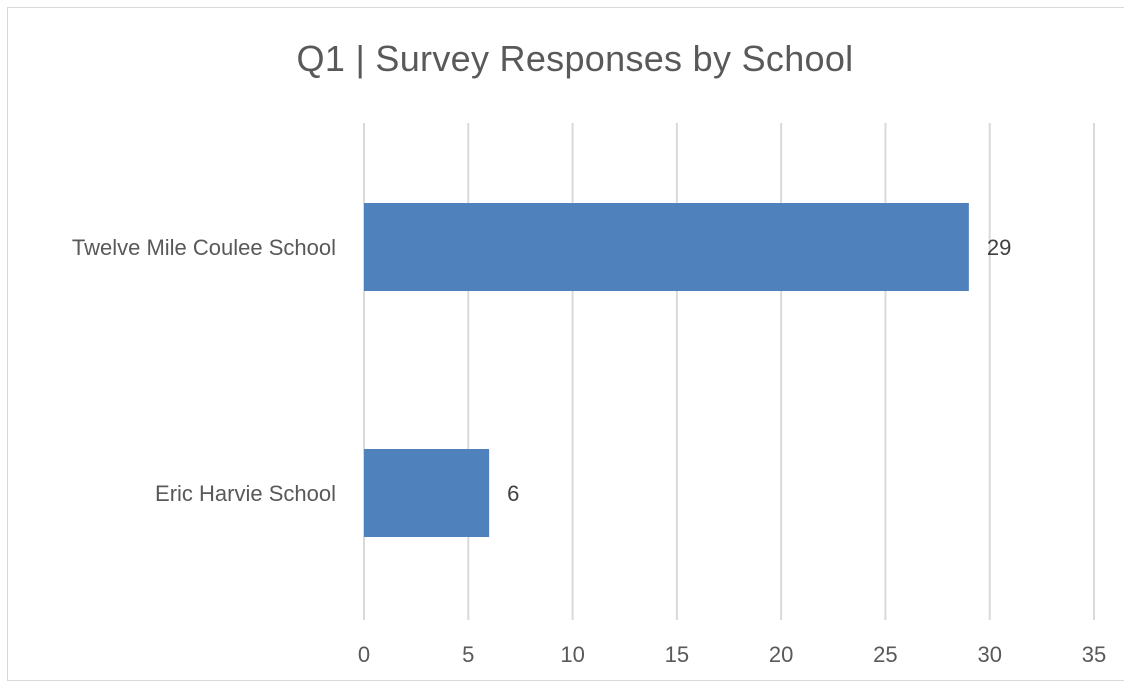  I want to click on x-tick-label: 25, so click(885, 654).